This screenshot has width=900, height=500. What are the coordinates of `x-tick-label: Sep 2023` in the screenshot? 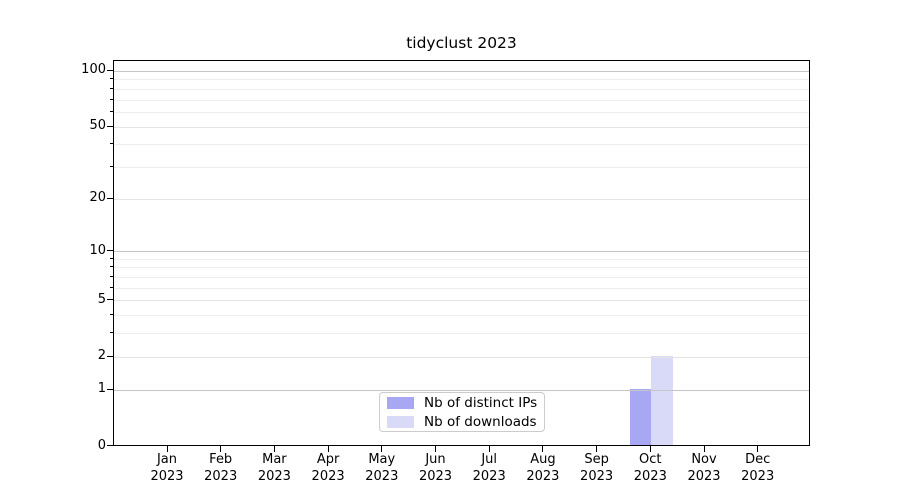 It's located at (597, 468).